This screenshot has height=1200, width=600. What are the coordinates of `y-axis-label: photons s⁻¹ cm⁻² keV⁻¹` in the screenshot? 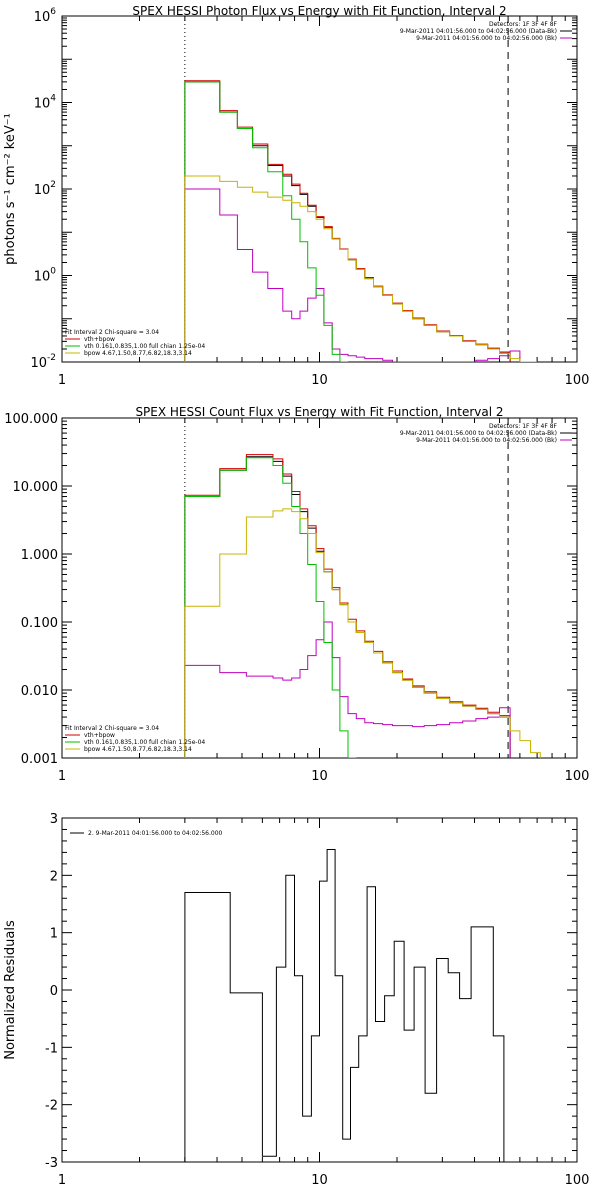 It's located at (10, 189).